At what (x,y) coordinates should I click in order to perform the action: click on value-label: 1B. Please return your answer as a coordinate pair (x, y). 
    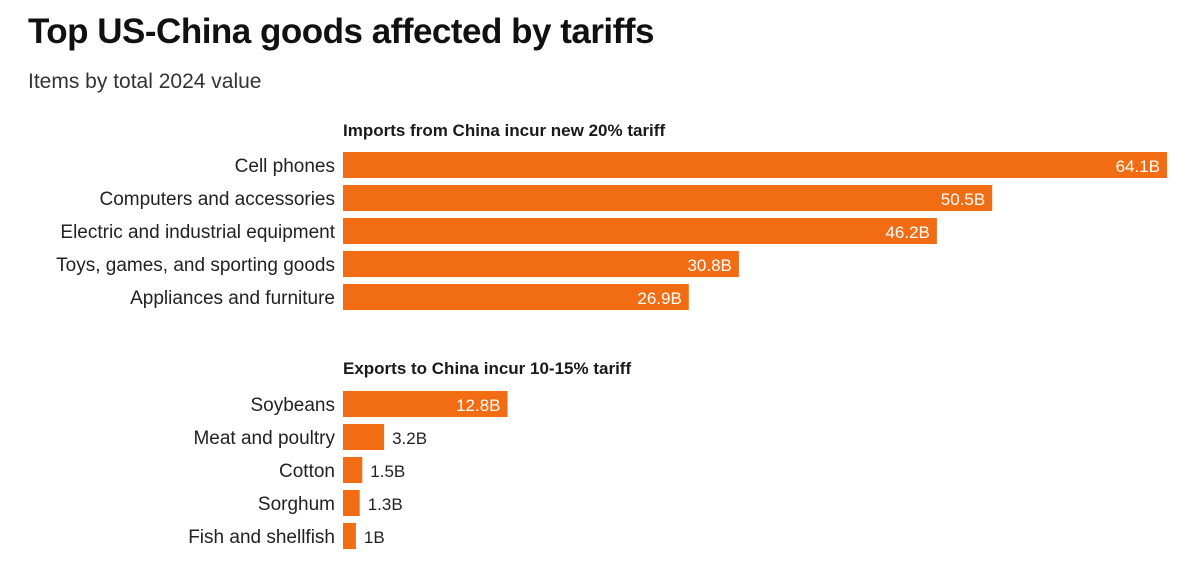
    Looking at the image, I should click on (374, 537).